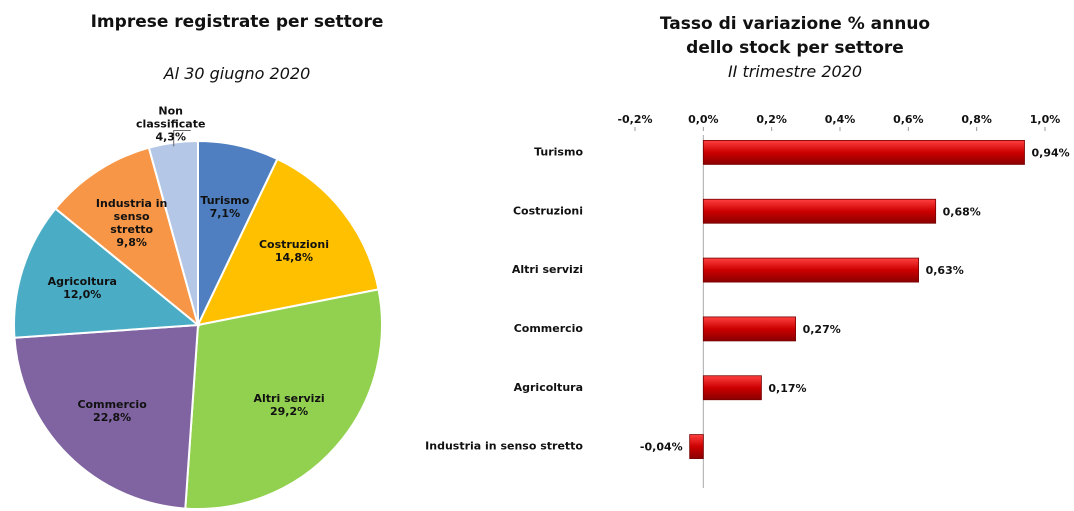 Image resolution: width=1074 pixels, height=511 pixels. I want to click on pie-label-name: Non classificate, so click(171, 117).